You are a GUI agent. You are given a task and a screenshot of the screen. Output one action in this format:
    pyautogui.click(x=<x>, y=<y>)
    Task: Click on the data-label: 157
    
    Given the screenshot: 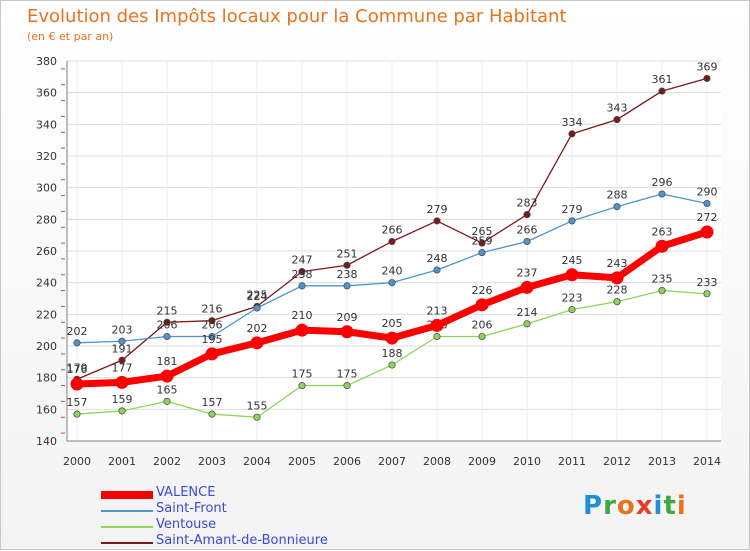 What is the action you would take?
    pyautogui.click(x=77, y=402)
    